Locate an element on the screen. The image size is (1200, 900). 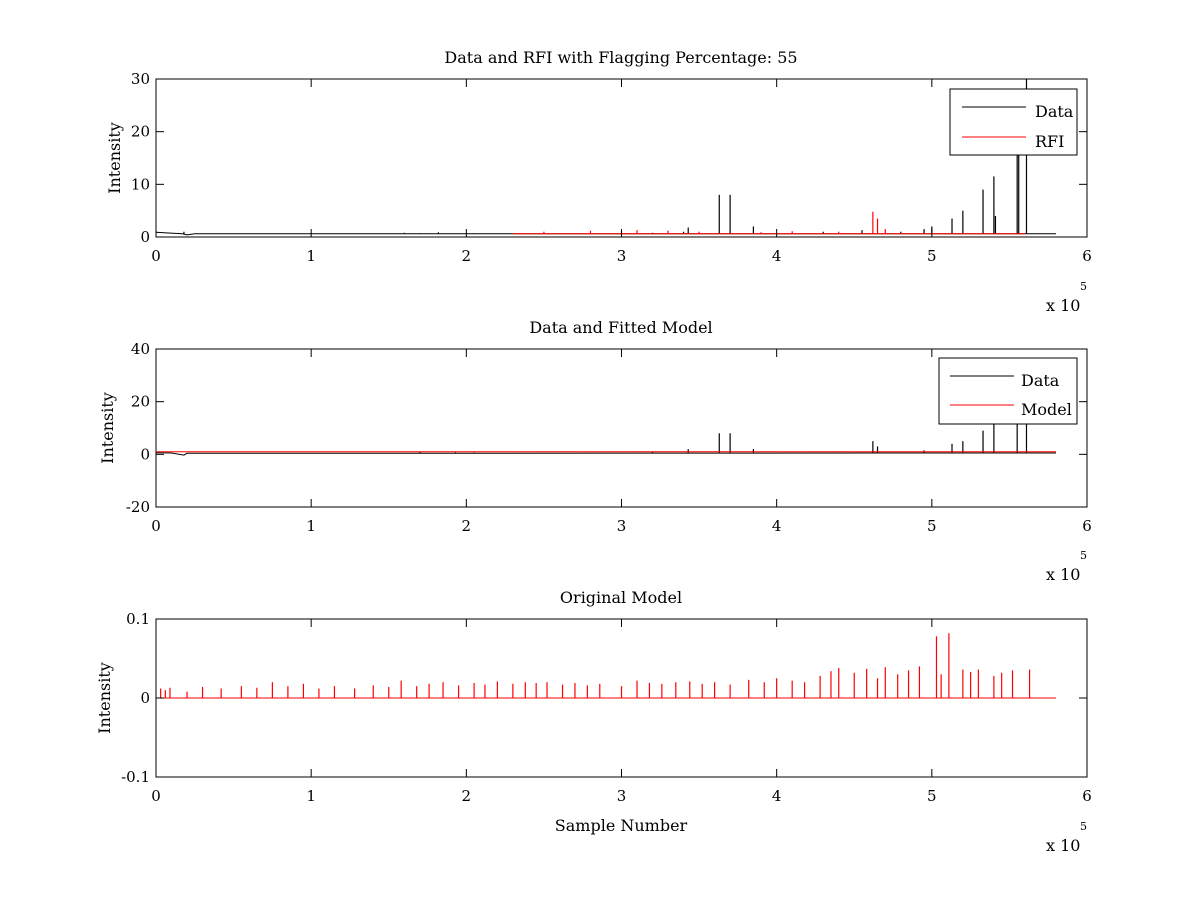
panel-1-ytick-label: 30 is located at coordinates (140, 79).